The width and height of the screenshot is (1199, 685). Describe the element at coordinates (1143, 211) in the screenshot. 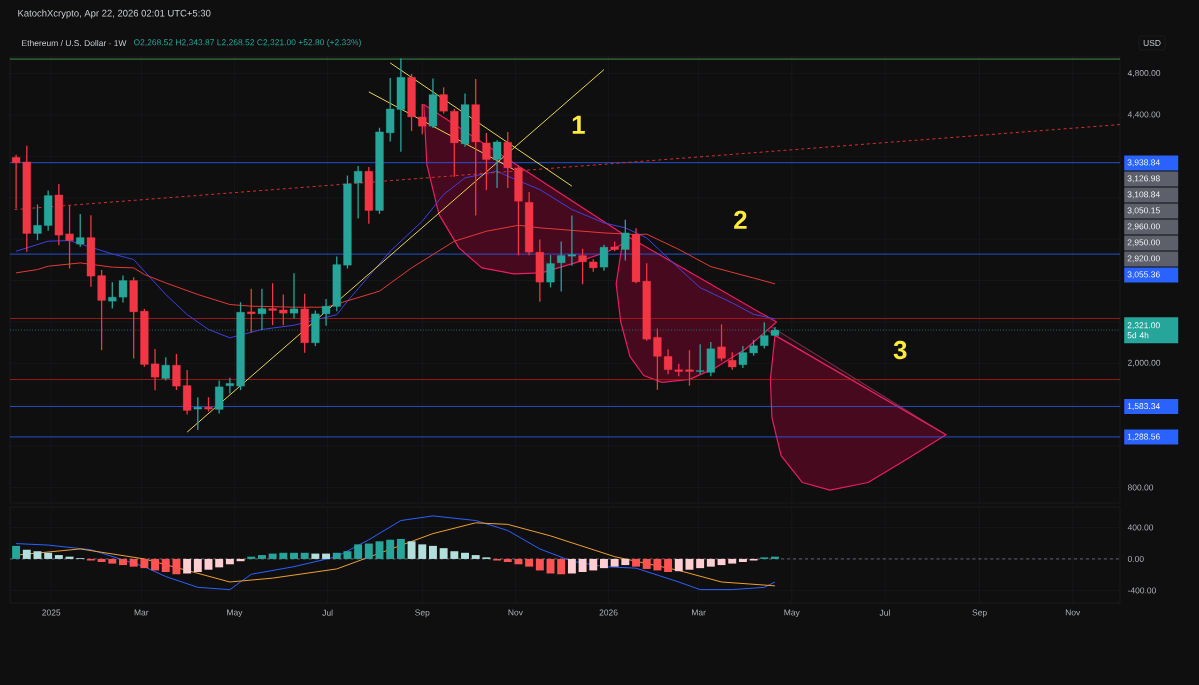

I see `text: 3,050.15` at that location.